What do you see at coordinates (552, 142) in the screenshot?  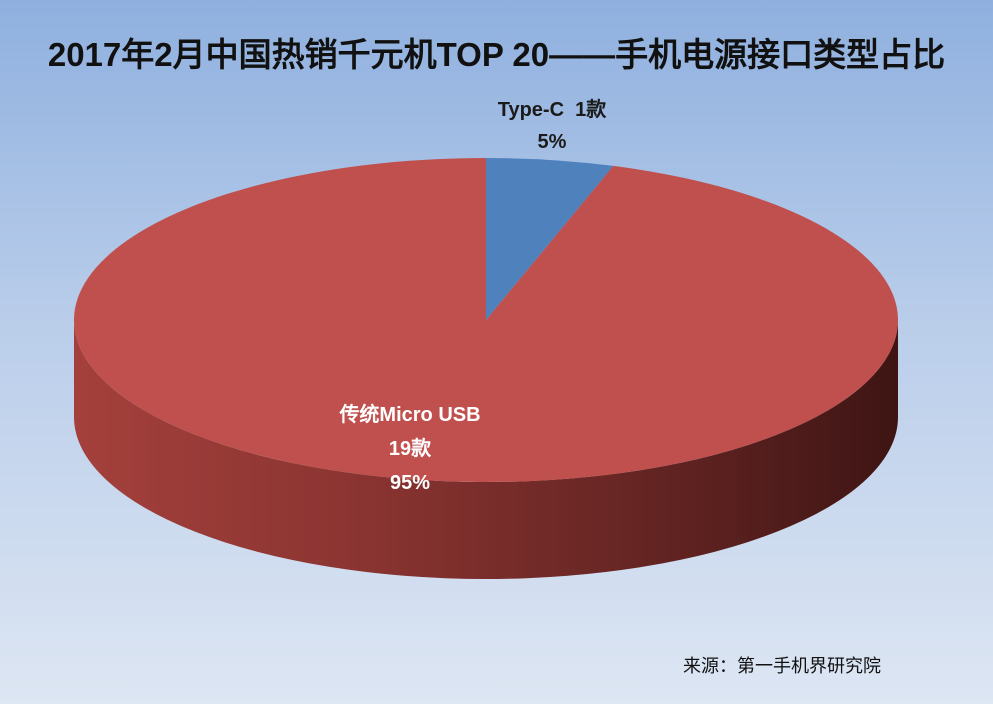 I see `slice-label-type-c-percent: 5%` at bounding box center [552, 142].